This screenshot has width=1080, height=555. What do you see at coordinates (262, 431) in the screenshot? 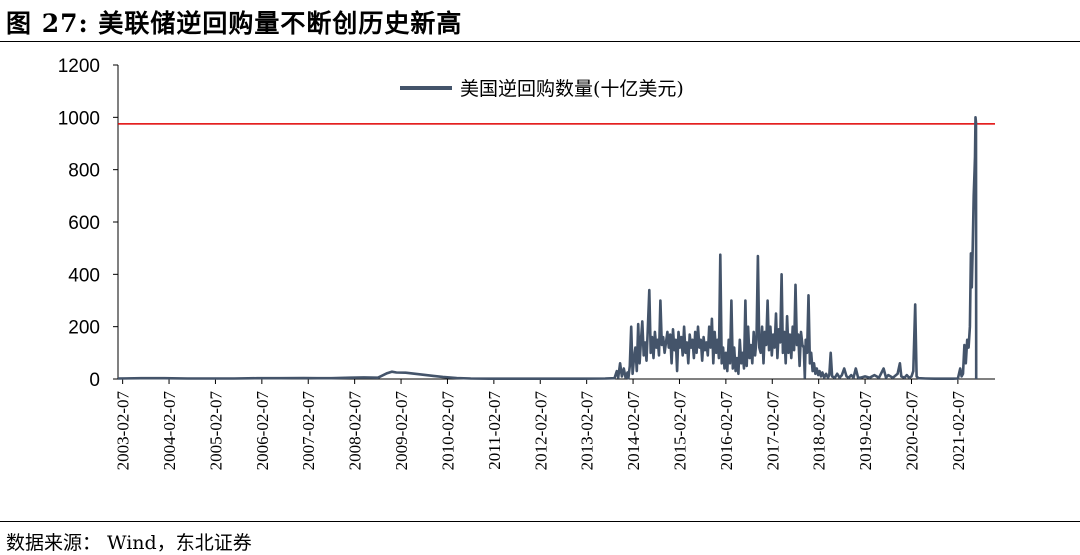
I see `x-tick-label: 2006-02-07` at bounding box center [262, 431].